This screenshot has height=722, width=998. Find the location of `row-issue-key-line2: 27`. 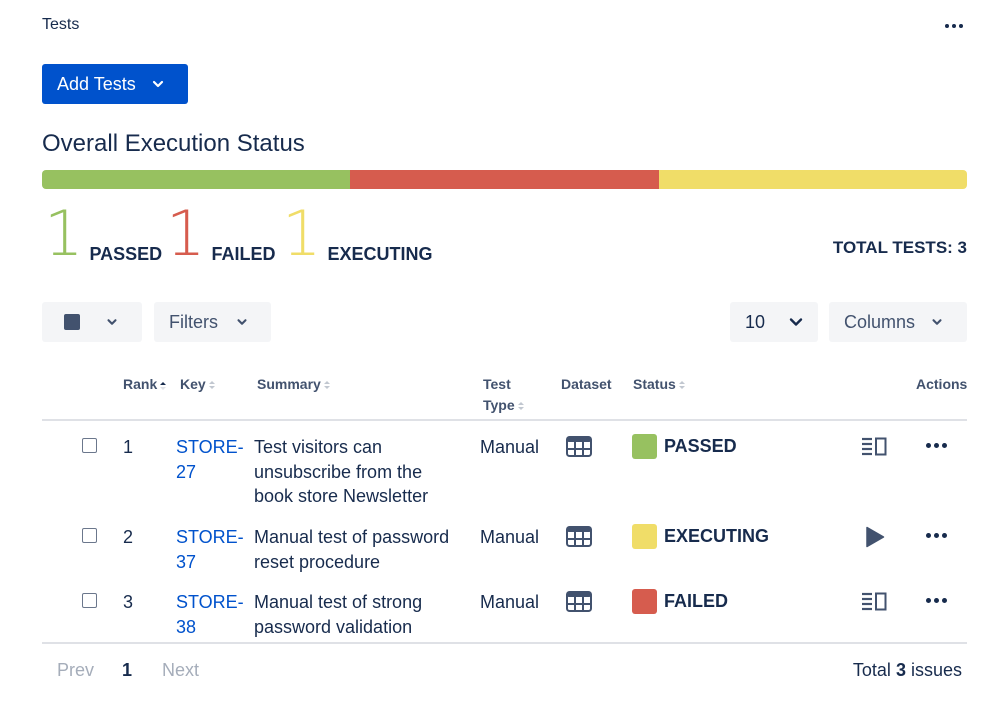

row-issue-key-line2: 27 is located at coordinates (186, 471).